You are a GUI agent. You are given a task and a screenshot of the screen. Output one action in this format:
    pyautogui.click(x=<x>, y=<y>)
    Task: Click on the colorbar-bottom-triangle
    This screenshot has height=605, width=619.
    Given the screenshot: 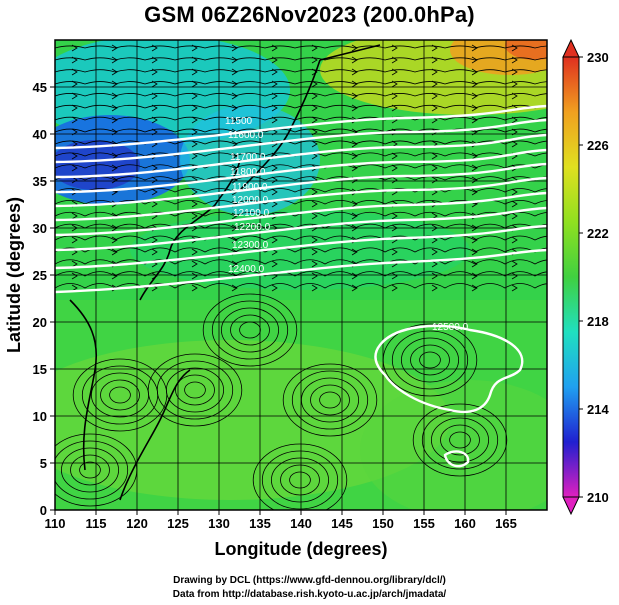 What is the action you would take?
    pyautogui.click(x=571, y=506)
    